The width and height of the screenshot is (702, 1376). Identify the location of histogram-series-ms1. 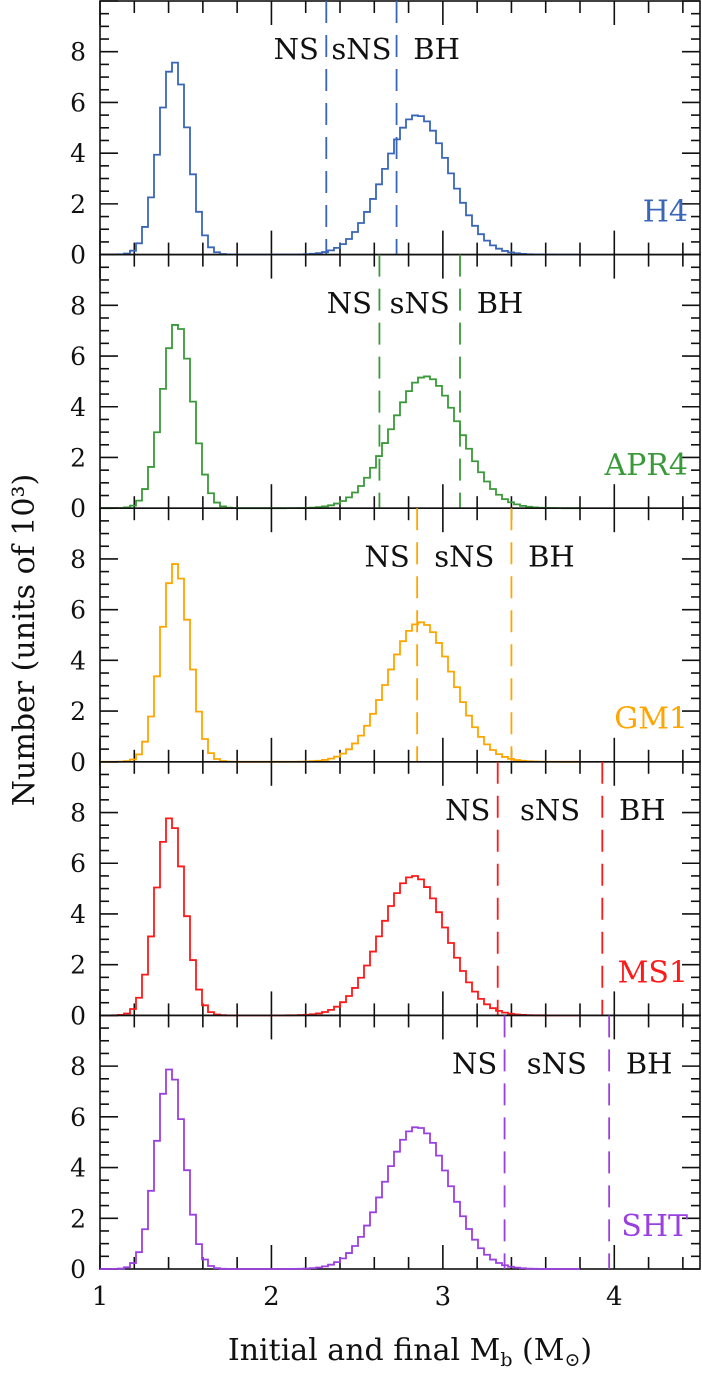
(340, 917).